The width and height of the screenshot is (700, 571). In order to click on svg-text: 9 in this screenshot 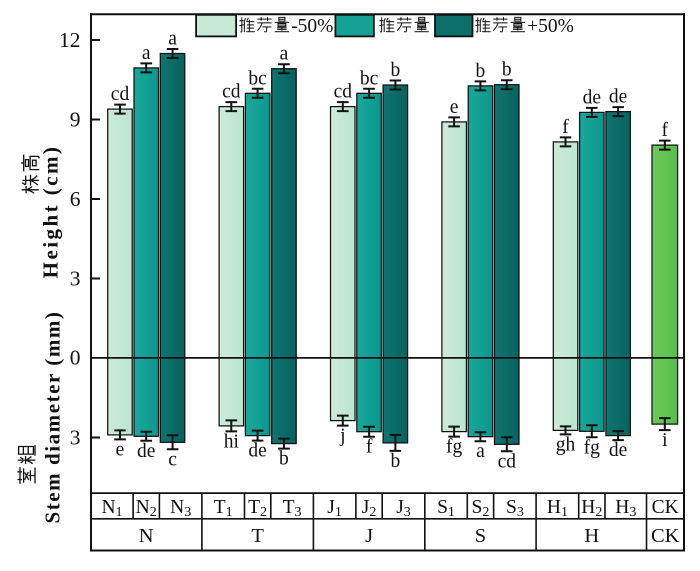, I will do `click(75, 120)`.